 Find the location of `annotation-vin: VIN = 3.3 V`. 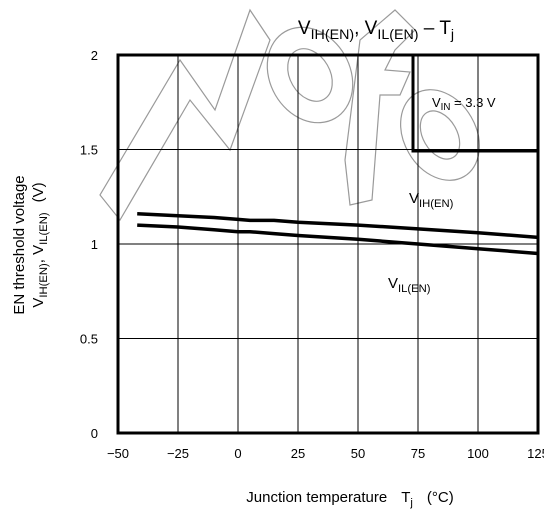

annotation-vin: VIN = 3.3 V is located at coordinates (464, 104).